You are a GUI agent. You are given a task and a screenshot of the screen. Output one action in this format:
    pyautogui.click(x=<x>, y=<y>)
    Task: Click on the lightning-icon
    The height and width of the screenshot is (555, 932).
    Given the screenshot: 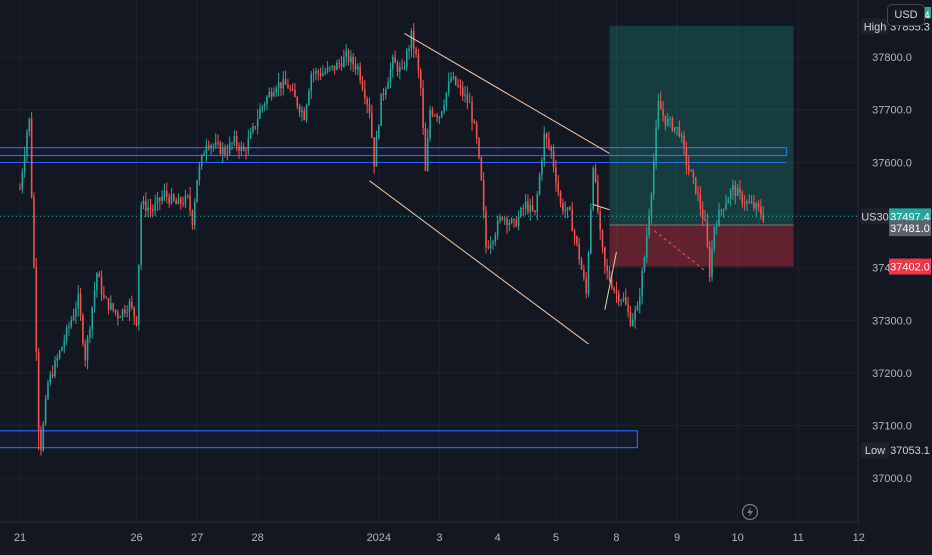 What is the action you would take?
    pyautogui.click(x=750, y=512)
    